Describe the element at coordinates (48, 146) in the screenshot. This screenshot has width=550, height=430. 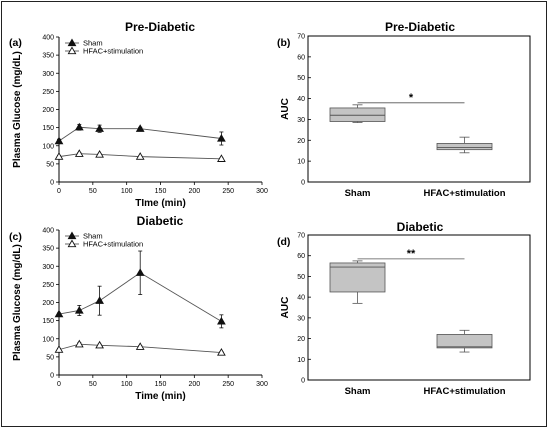
I see `panel-a-ytick-label: 100` at that location.